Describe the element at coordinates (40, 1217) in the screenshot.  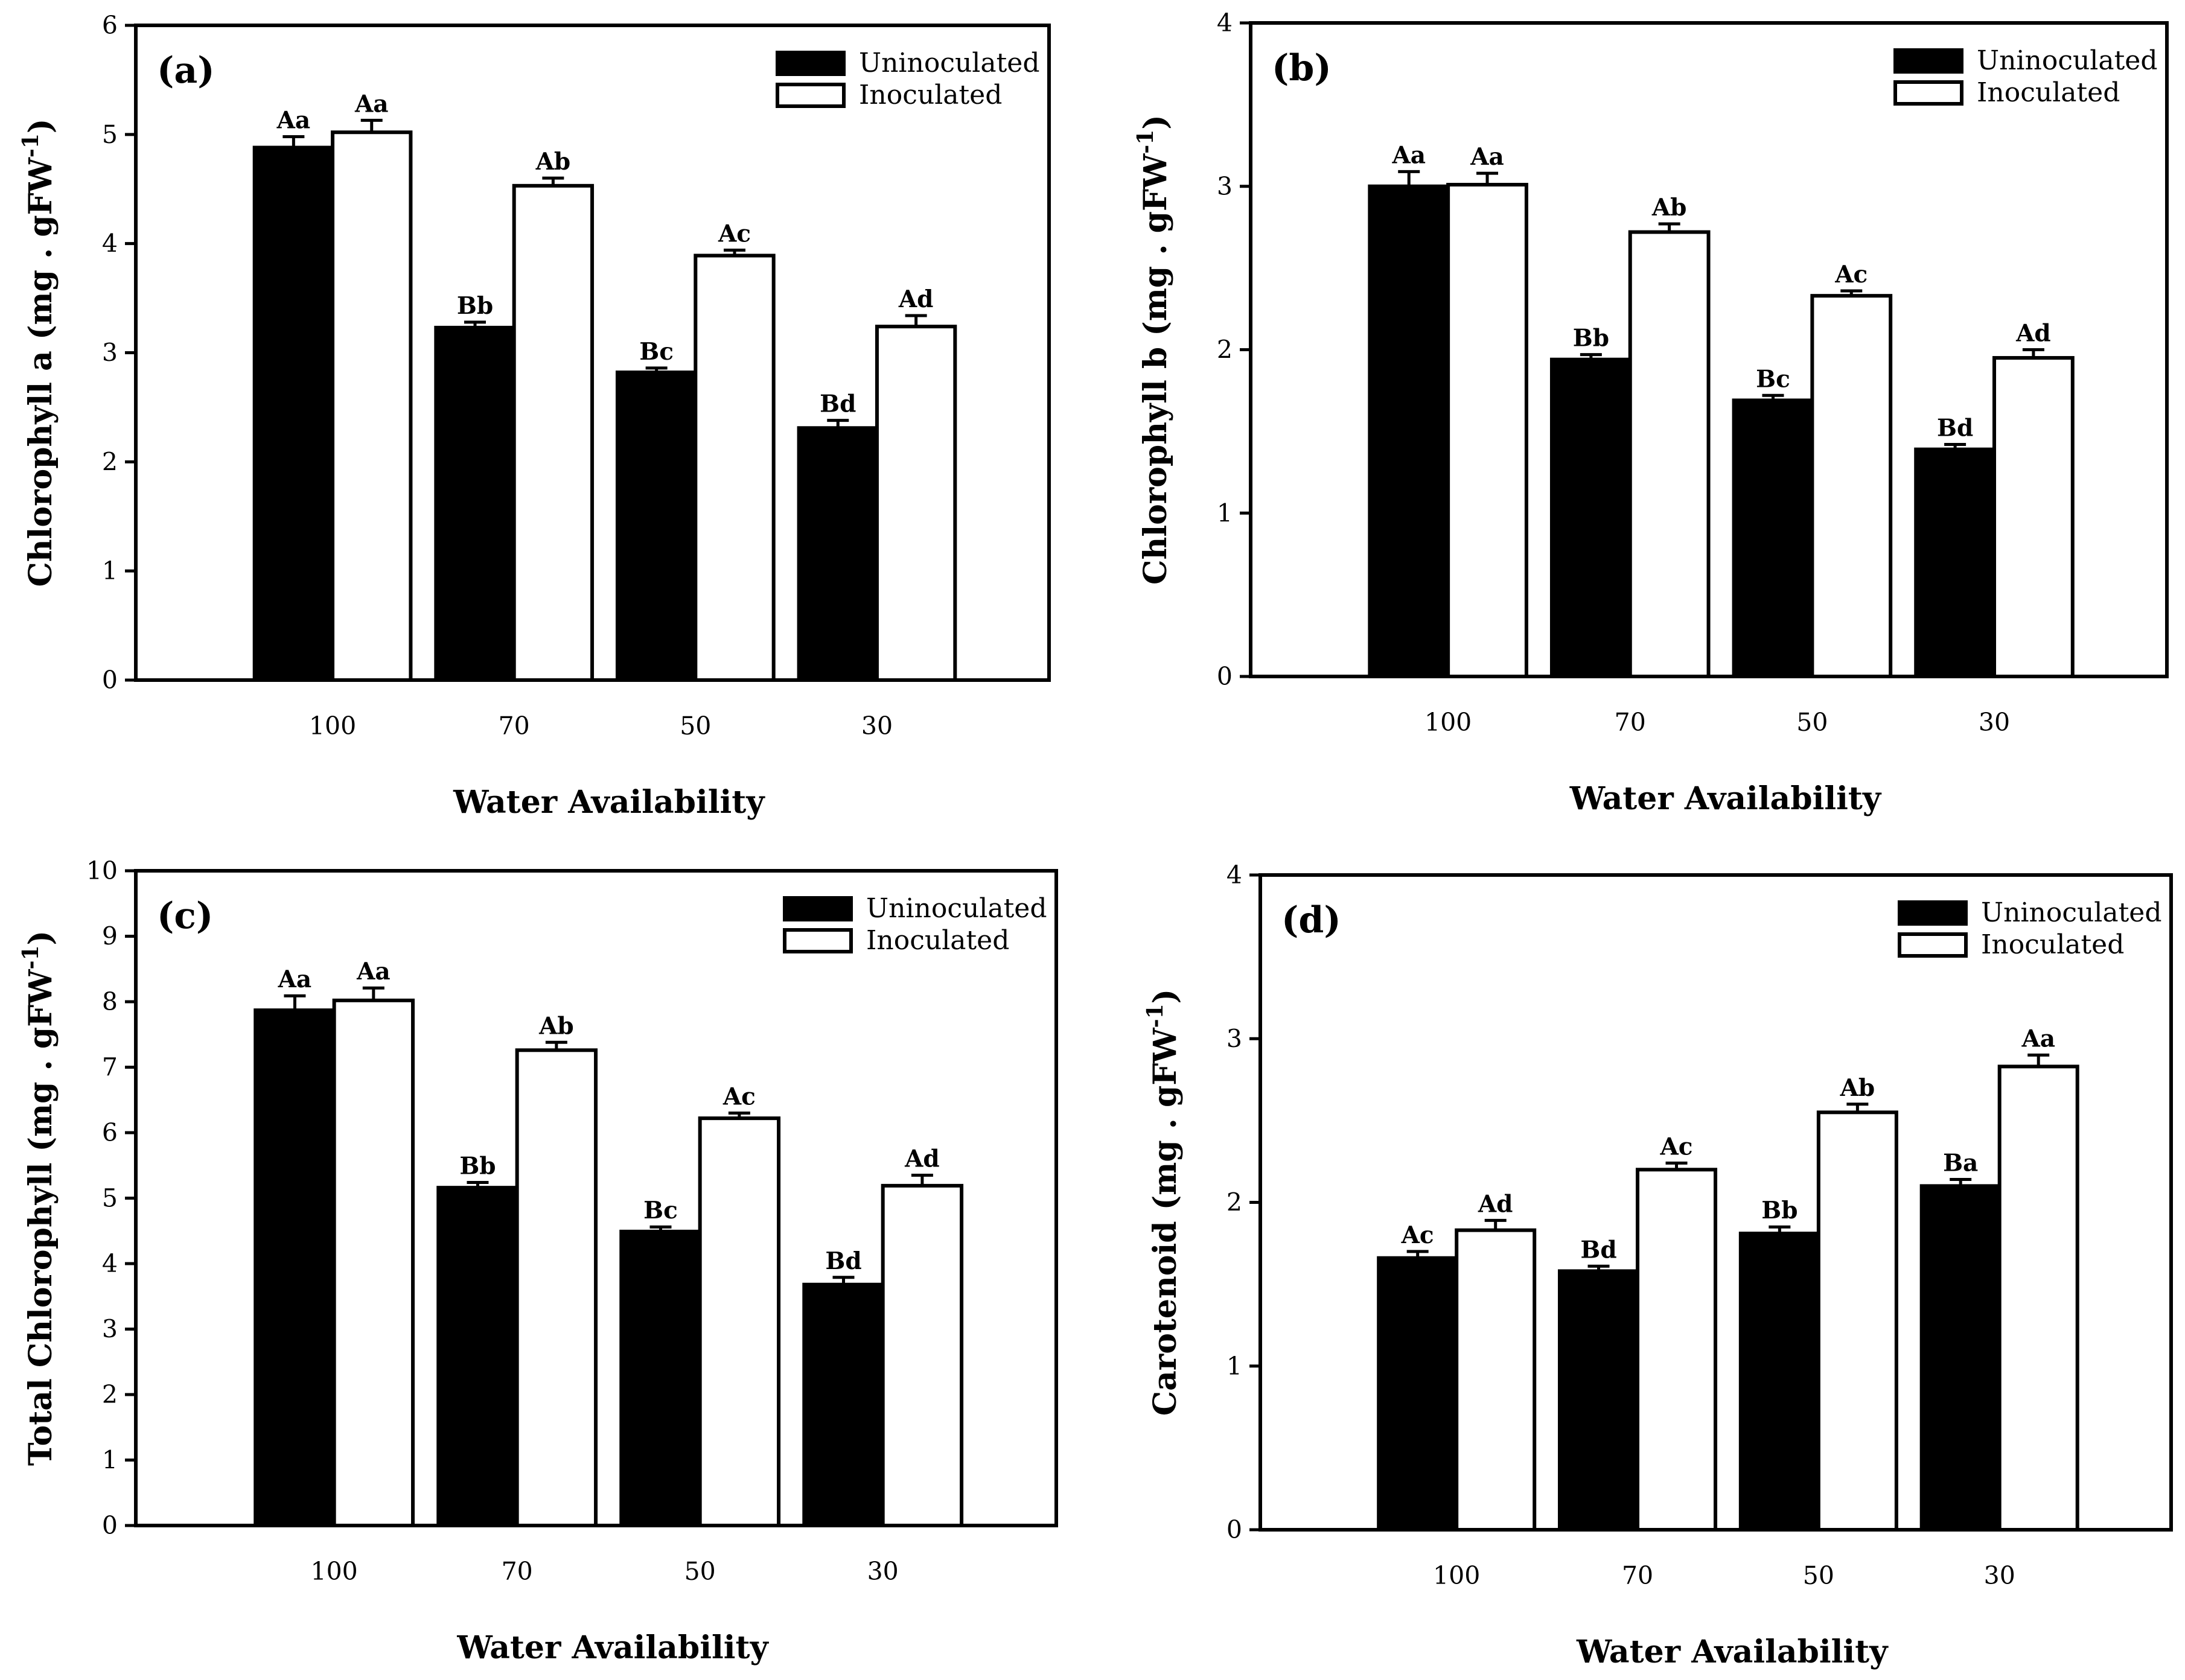
I see `y-axis-title-main: Total Chlorophyll (mg . gFW` at that location.